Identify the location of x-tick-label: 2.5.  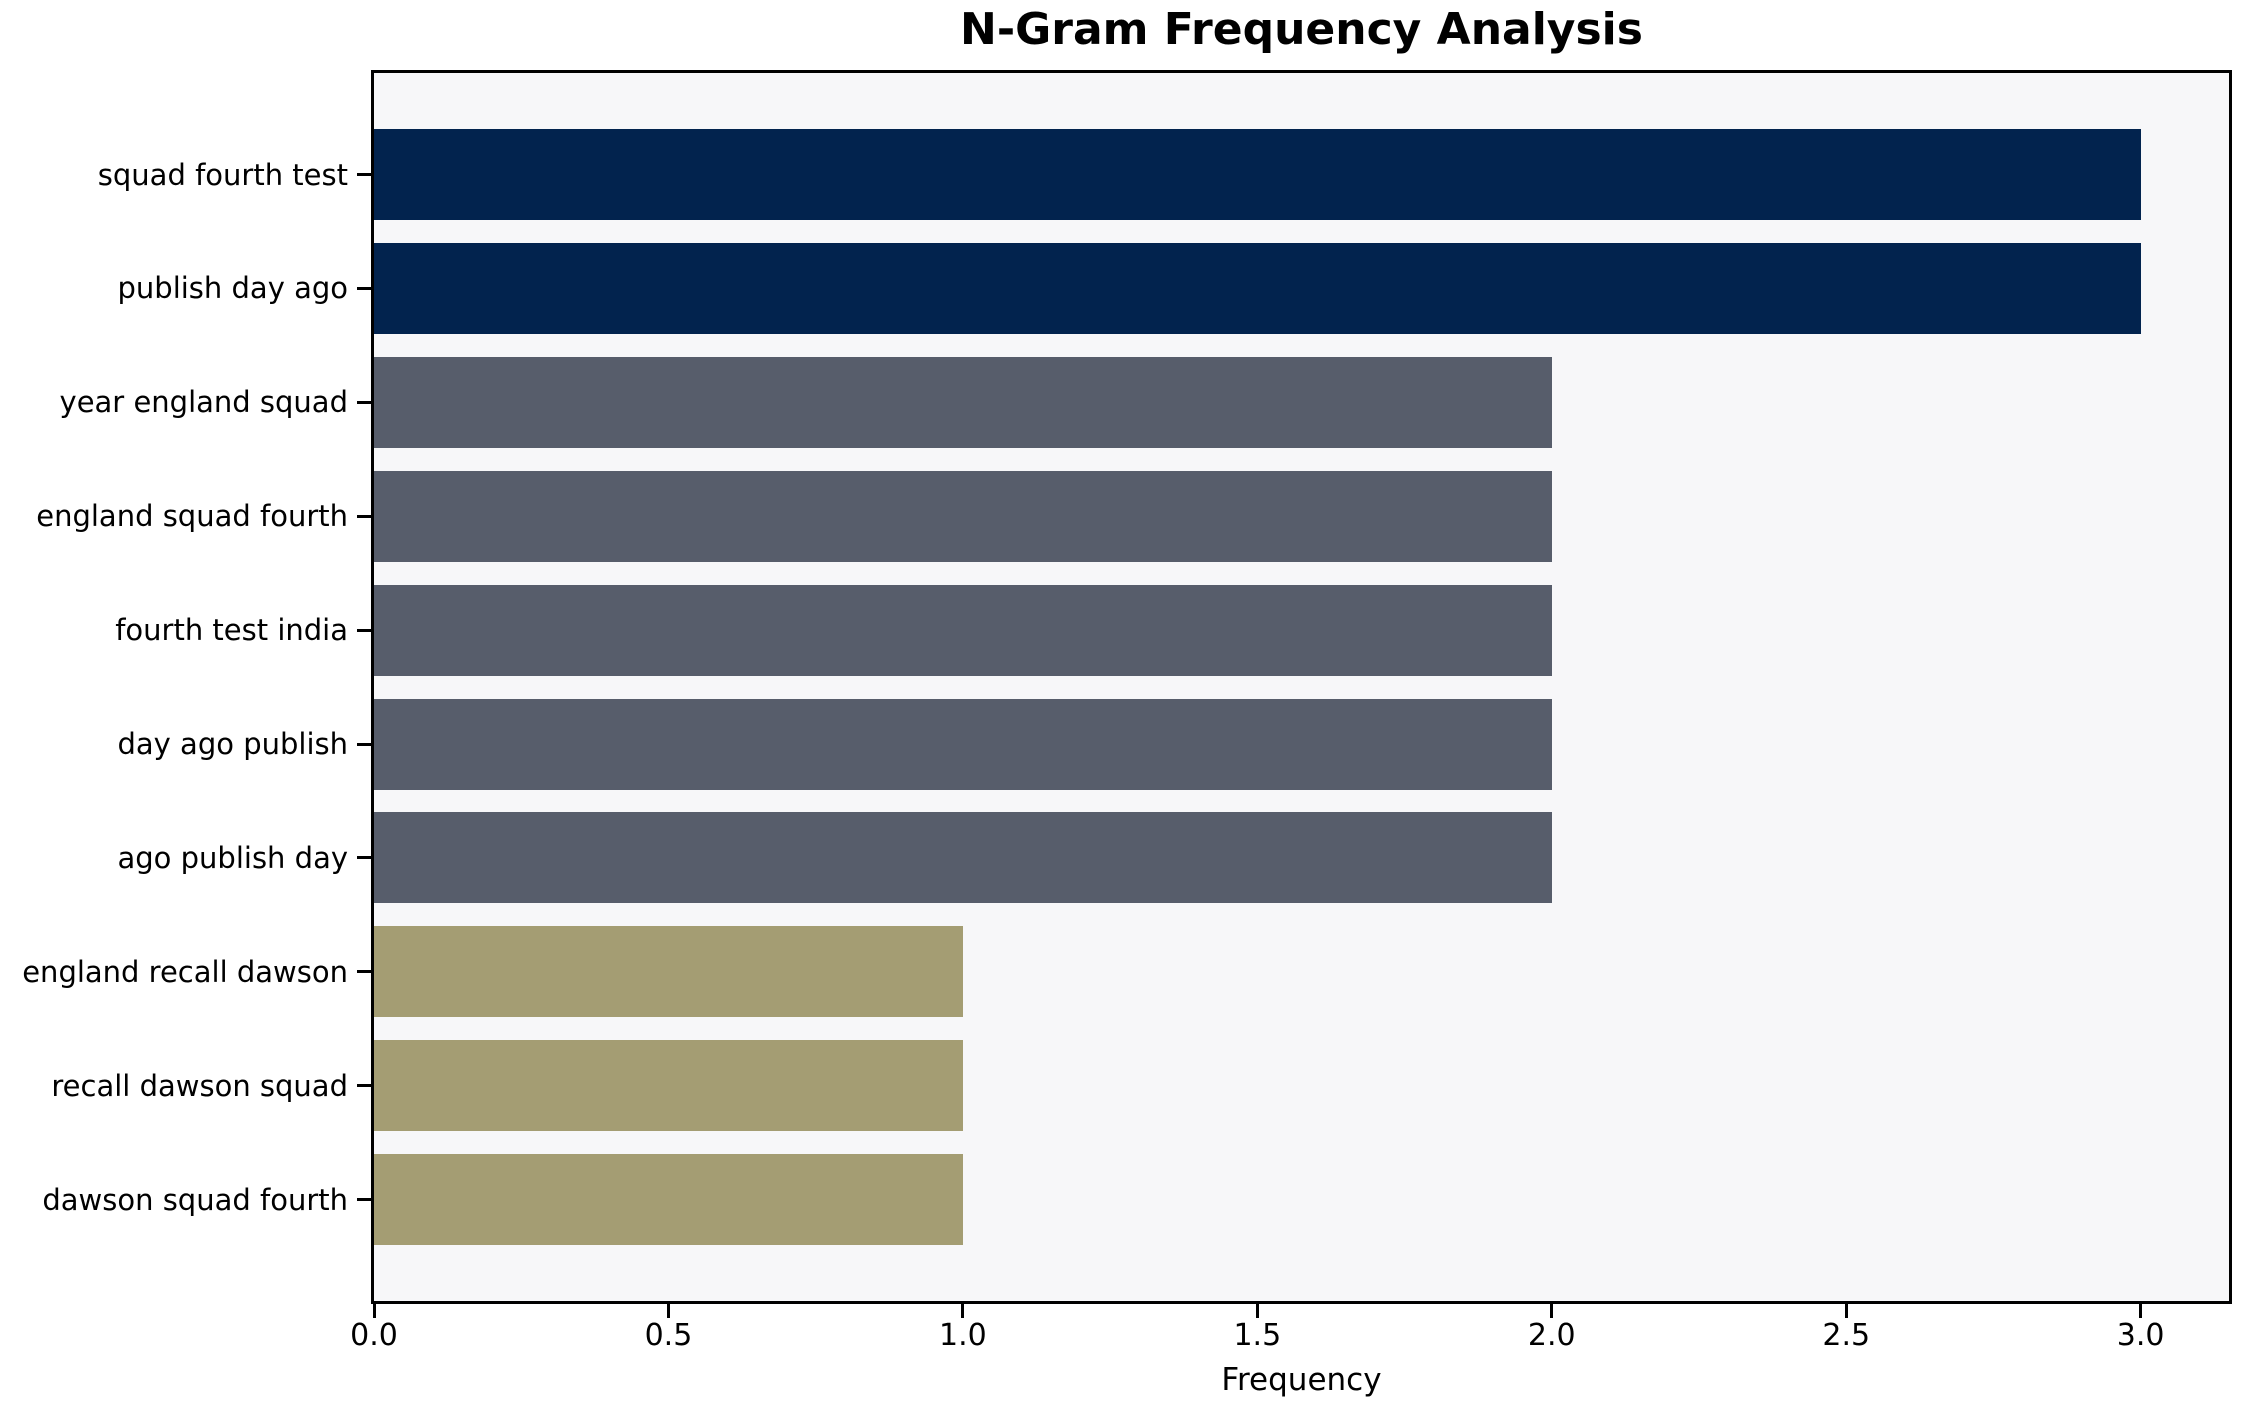
(1846, 1335).